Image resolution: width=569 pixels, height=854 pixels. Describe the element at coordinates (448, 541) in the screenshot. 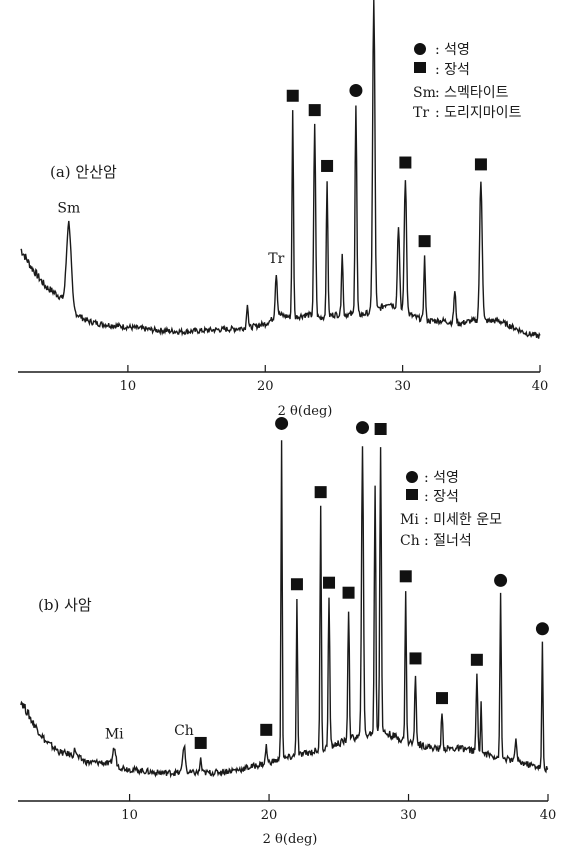

I see `legend-b-chlorite-label: : 절너석` at that location.